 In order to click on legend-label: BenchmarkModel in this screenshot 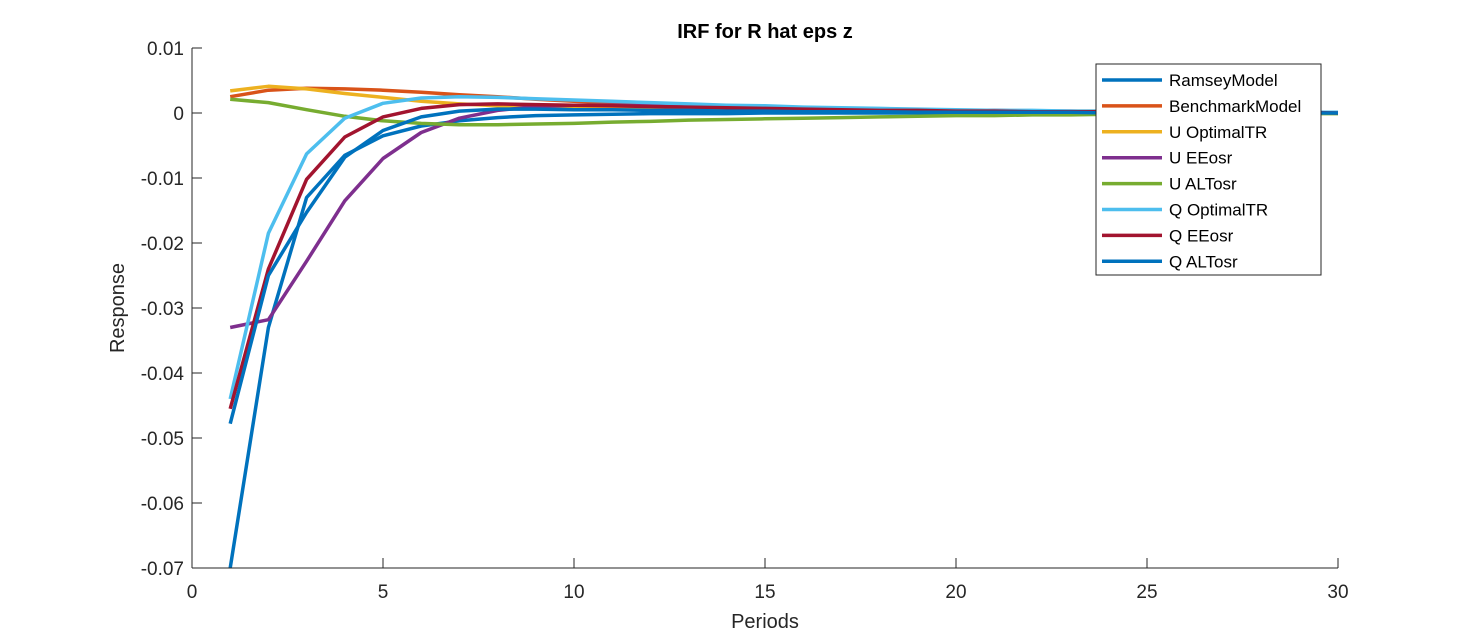, I will do `click(1235, 106)`.